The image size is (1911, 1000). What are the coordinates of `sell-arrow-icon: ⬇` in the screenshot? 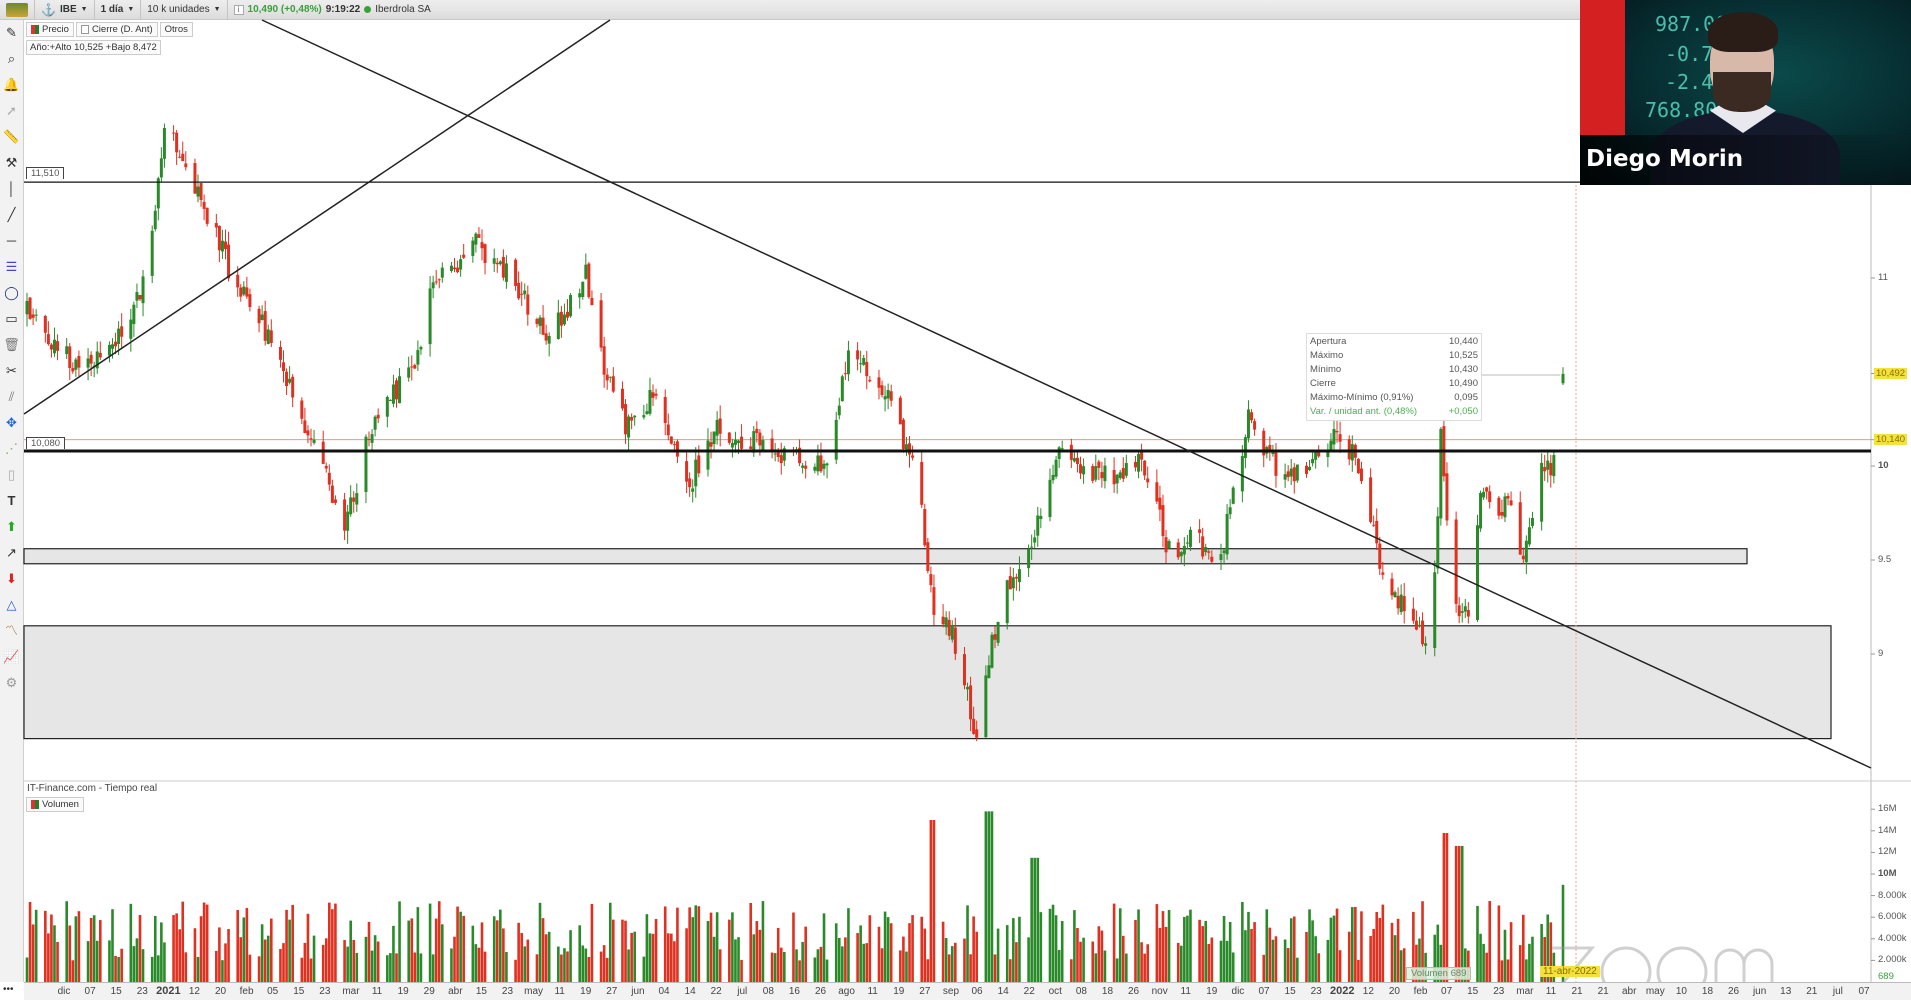 It's located at (11, 578).